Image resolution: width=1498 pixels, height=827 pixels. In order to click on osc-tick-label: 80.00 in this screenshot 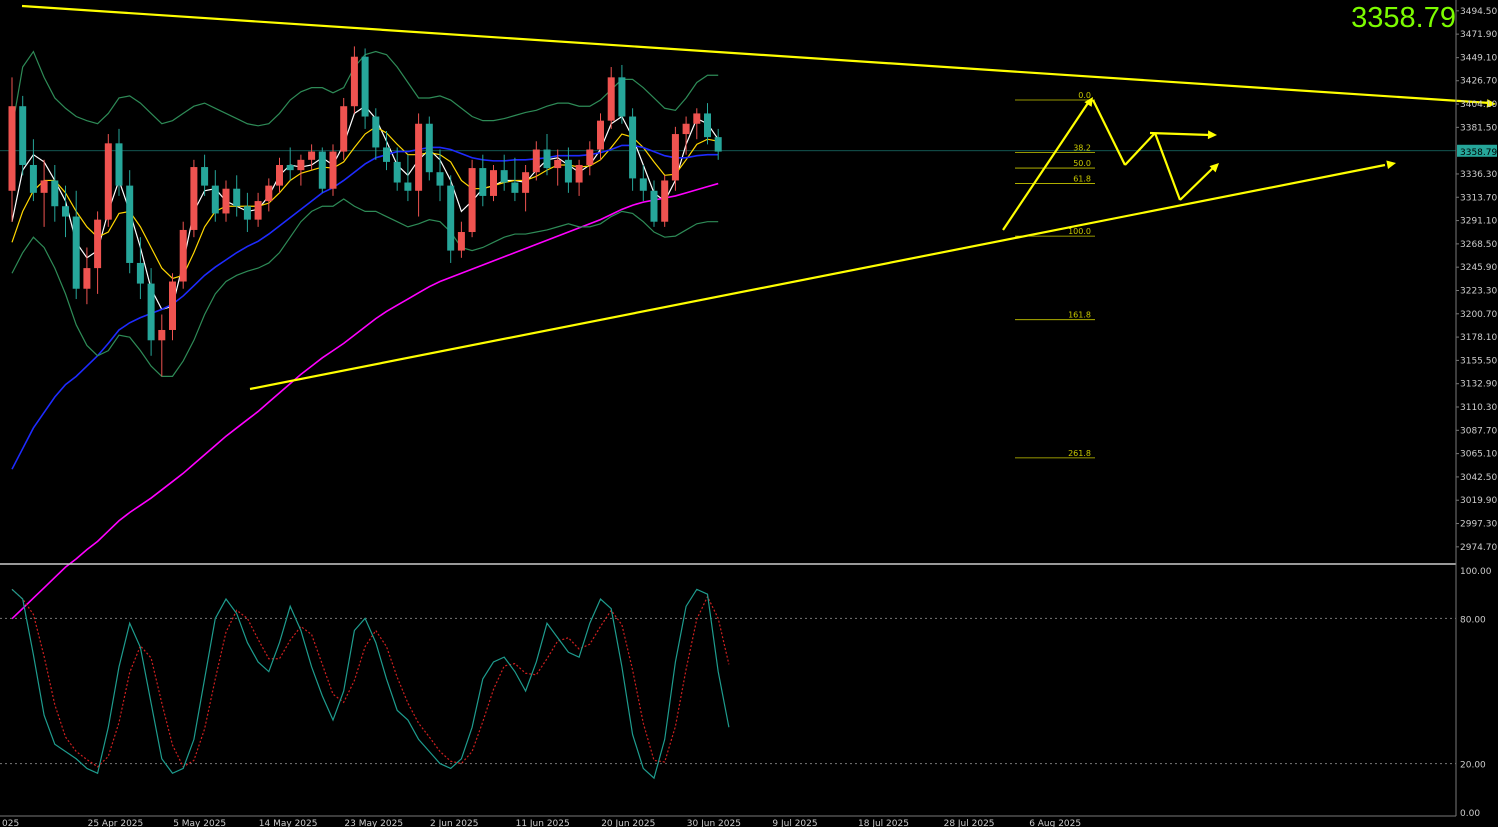, I will do `click(1473, 620)`.